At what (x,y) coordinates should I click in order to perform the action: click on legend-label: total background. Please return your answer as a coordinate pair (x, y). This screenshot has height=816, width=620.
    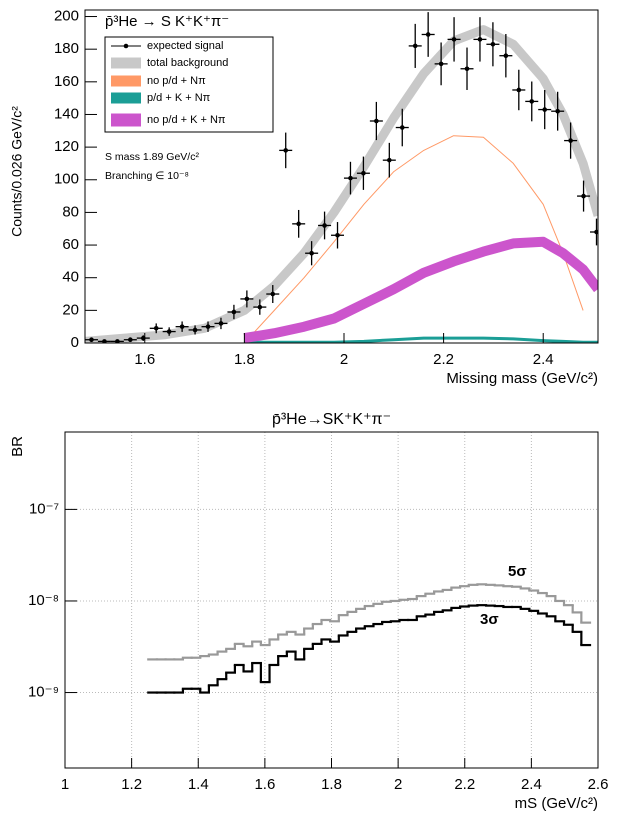
    Looking at the image, I should click on (187, 63).